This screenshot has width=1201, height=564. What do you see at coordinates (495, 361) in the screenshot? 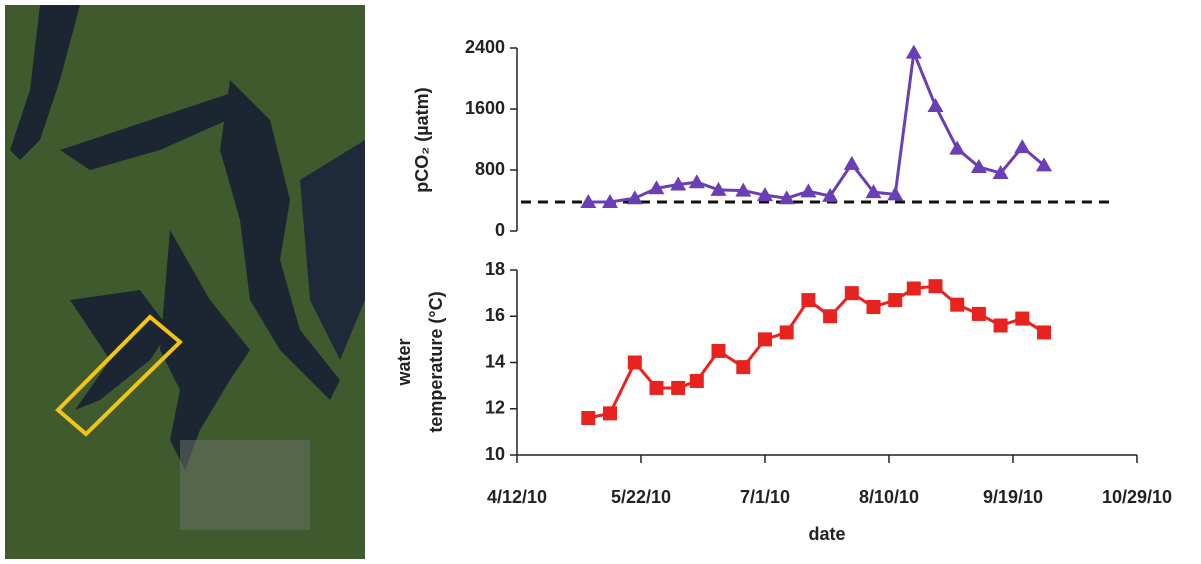
I see `y-tick-label: 14` at bounding box center [495, 361].